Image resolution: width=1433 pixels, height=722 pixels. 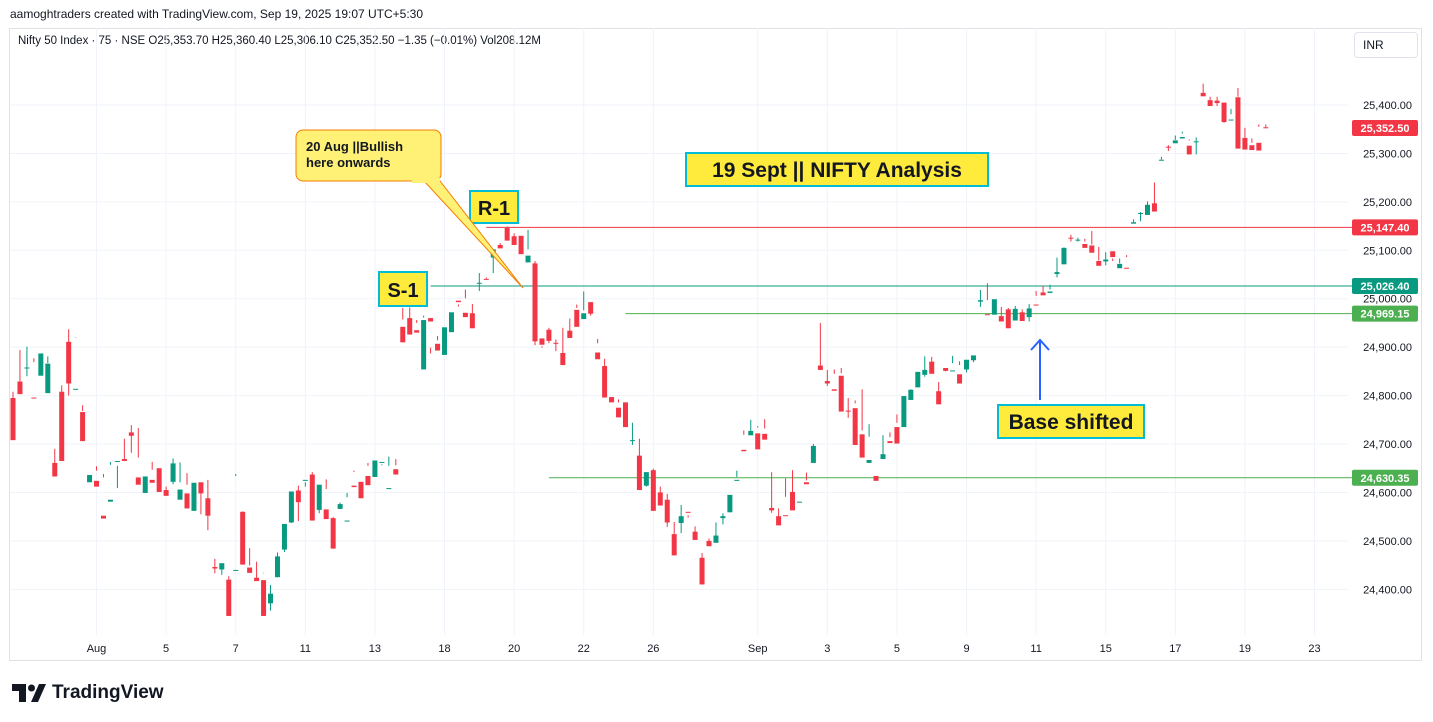 I want to click on tradingview-brand: TradingView, so click(x=88, y=693).